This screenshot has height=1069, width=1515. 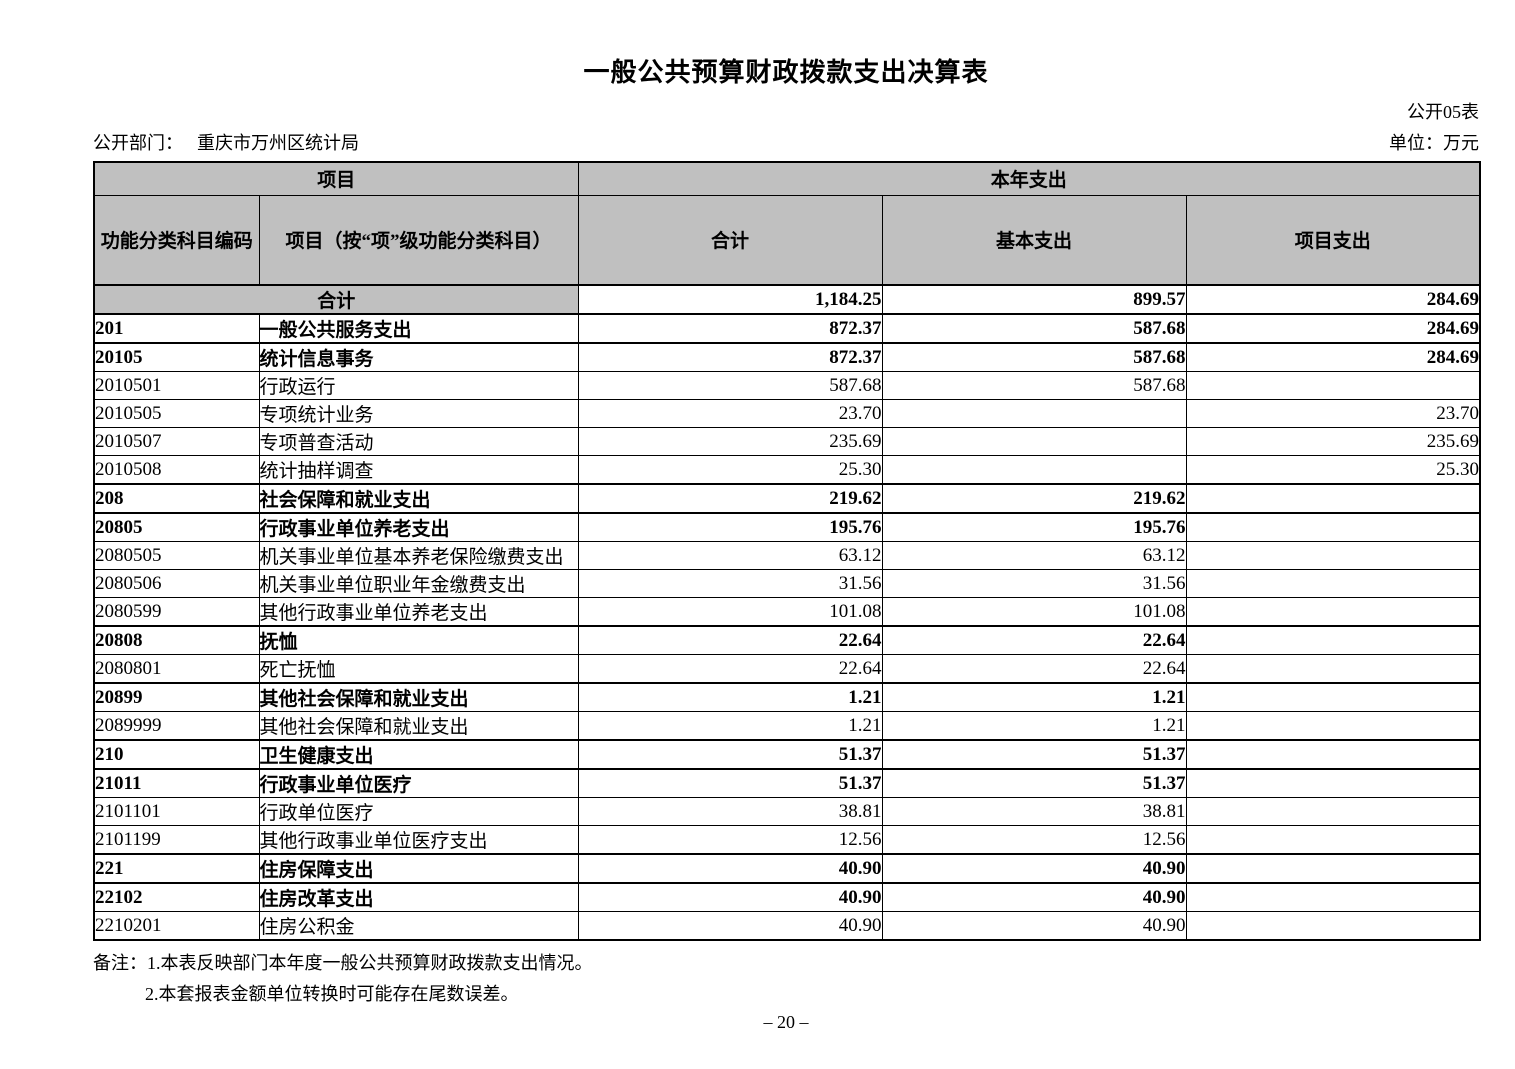 What do you see at coordinates (1034, 754) in the screenshot?
I see `basic-cell: 51.37` at bounding box center [1034, 754].